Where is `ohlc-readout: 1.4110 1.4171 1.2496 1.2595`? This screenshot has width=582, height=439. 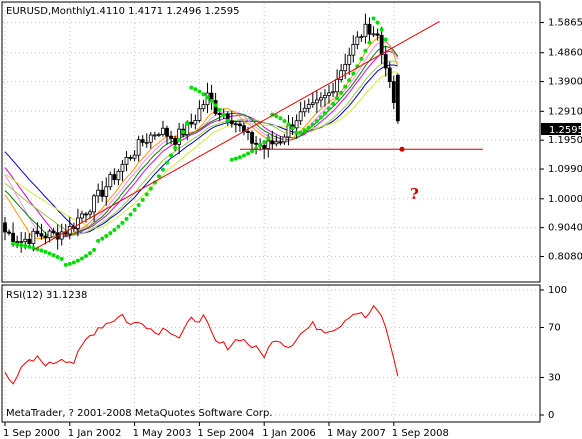 ohlc-readout: 1.4110 1.4171 1.2496 1.2595 is located at coordinates (165, 11).